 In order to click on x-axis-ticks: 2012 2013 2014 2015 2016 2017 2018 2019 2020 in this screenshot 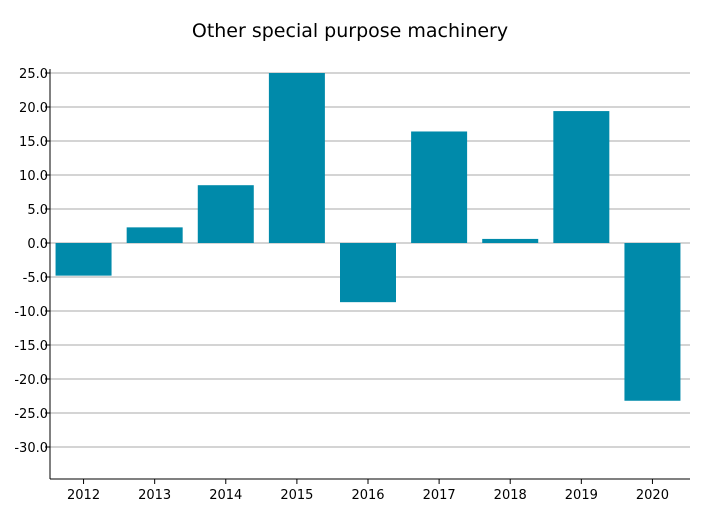, I will do `click(368, 491)`.